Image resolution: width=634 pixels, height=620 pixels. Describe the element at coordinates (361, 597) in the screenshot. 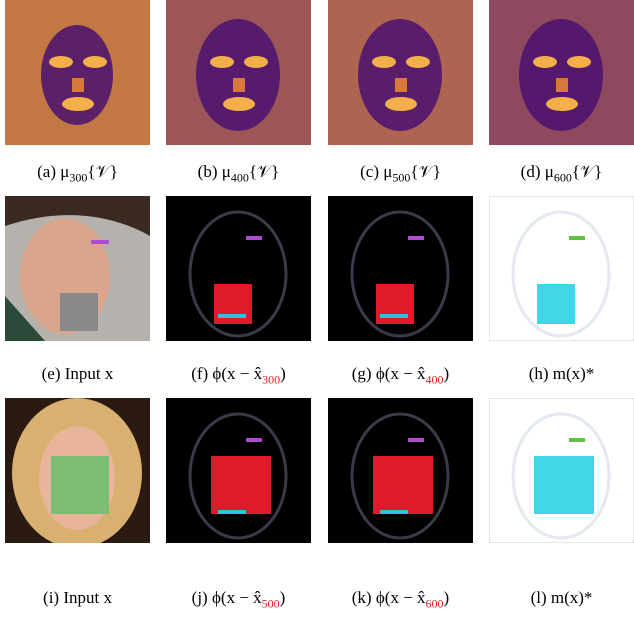

I see `caption-label: (k)` at that location.